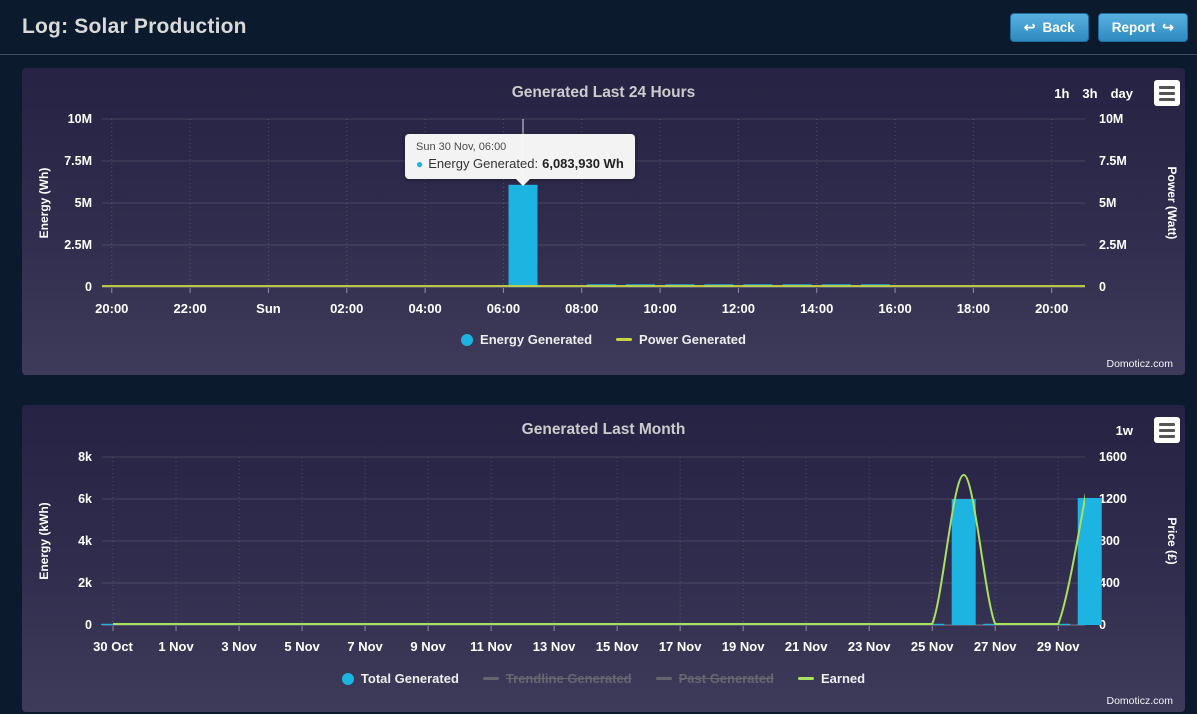 The height and width of the screenshot is (714, 1197). Describe the element at coordinates (483, 163) in the screenshot. I see `tooltip-series-label: Energy Generated:` at that location.